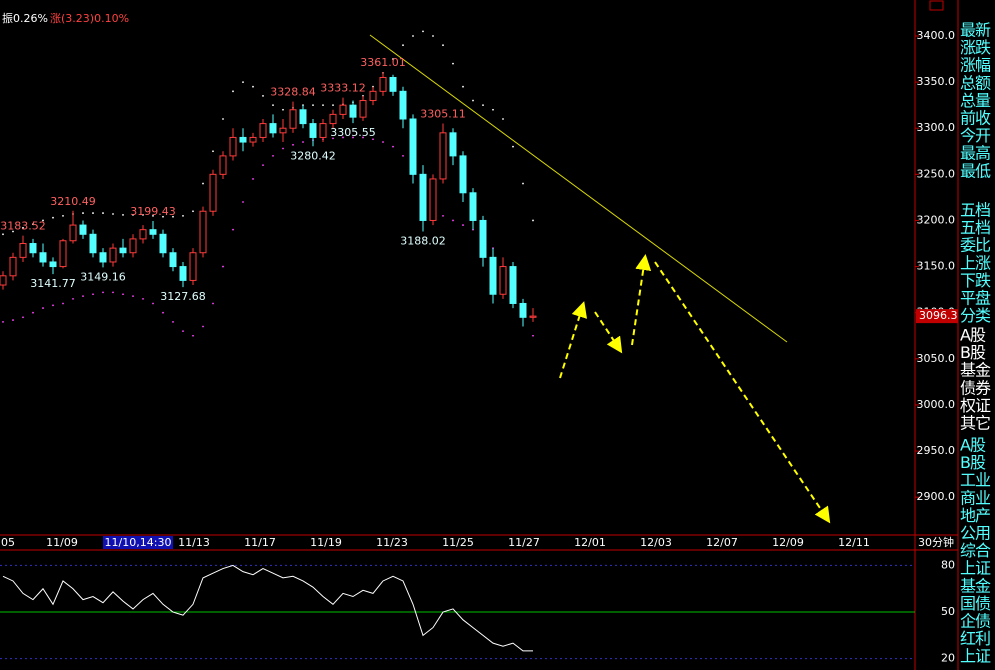 The image size is (995, 670). Describe the element at coordinates (103, 276) in the screenshot. I see `extreme-label: 3149.16` at that location.